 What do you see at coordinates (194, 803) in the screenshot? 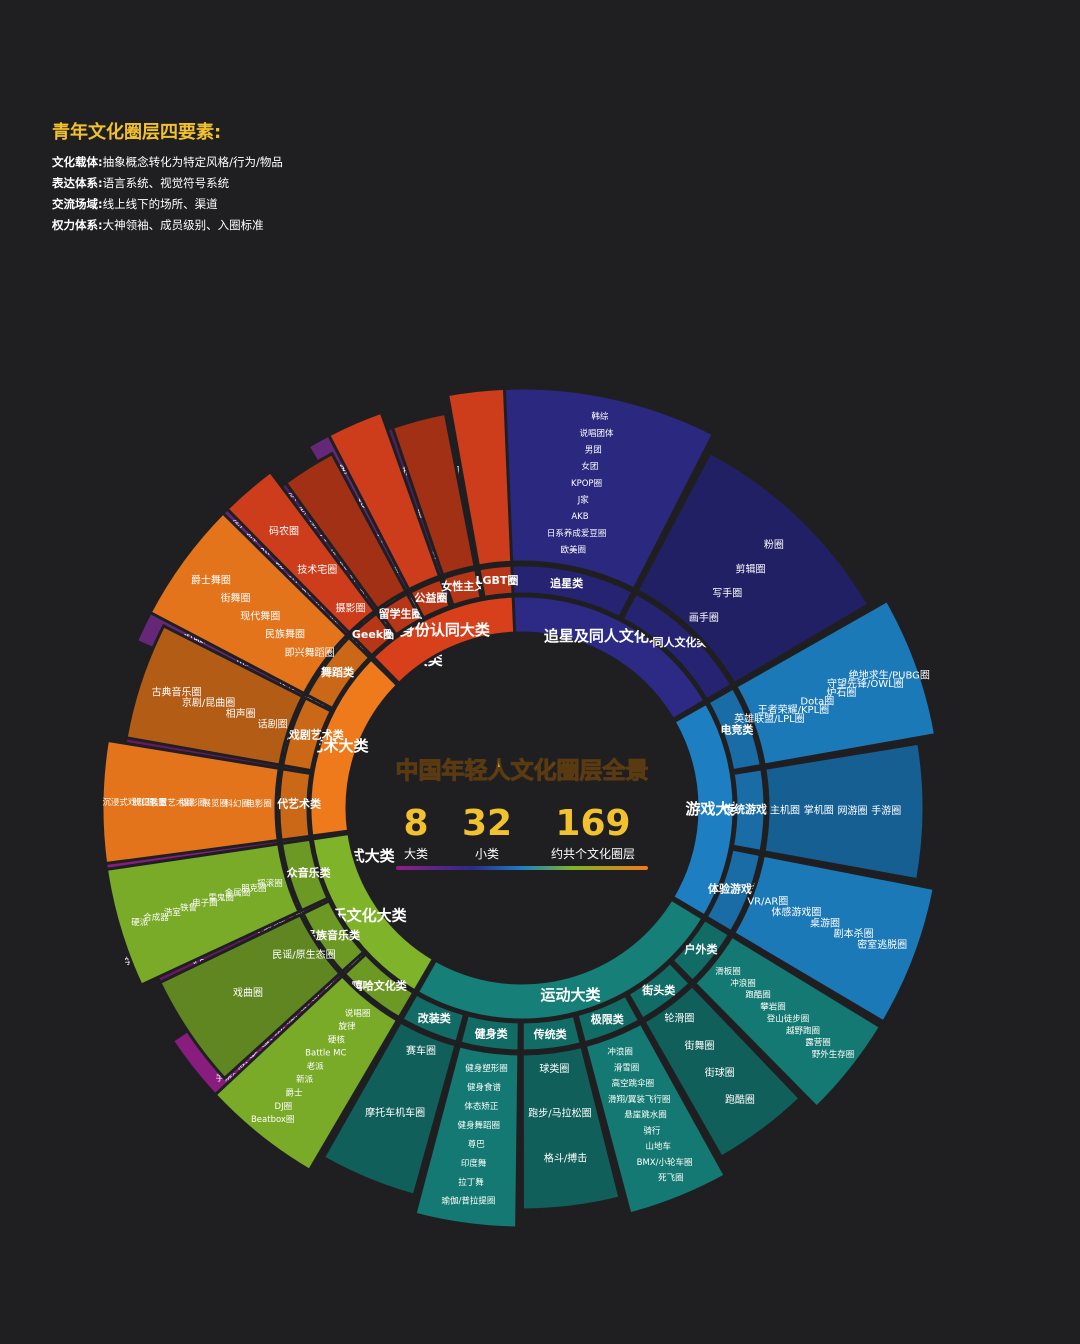
I see `circle-item-label: 摄影圈` at bounding box center [194, 803].